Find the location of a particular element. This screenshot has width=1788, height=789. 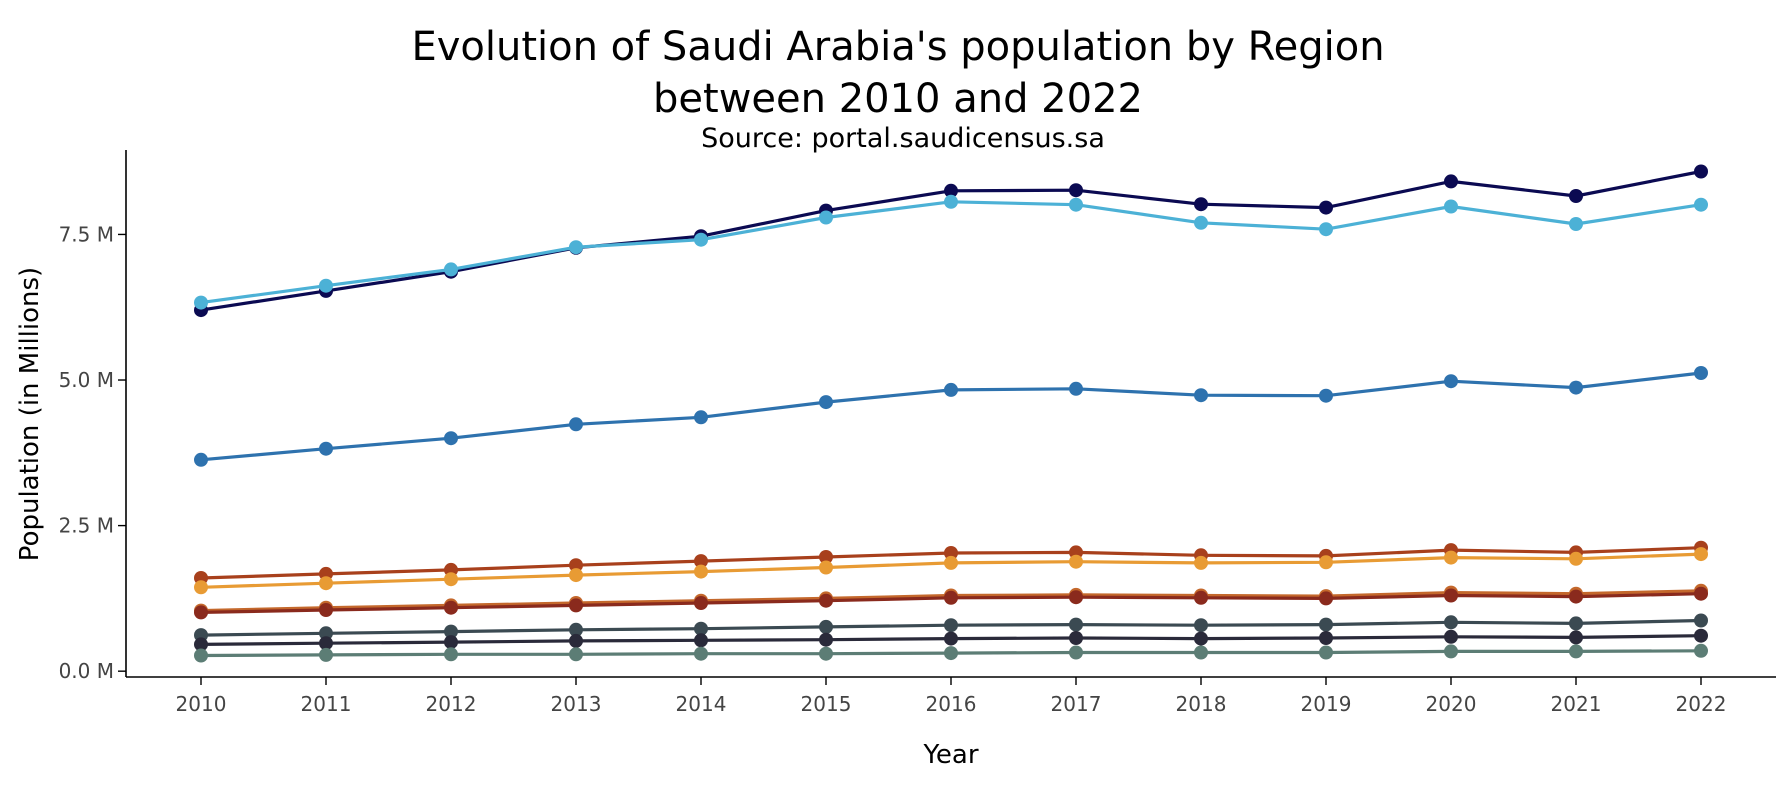

x-tick-label: 2014 is located at coordinates (701, 704).